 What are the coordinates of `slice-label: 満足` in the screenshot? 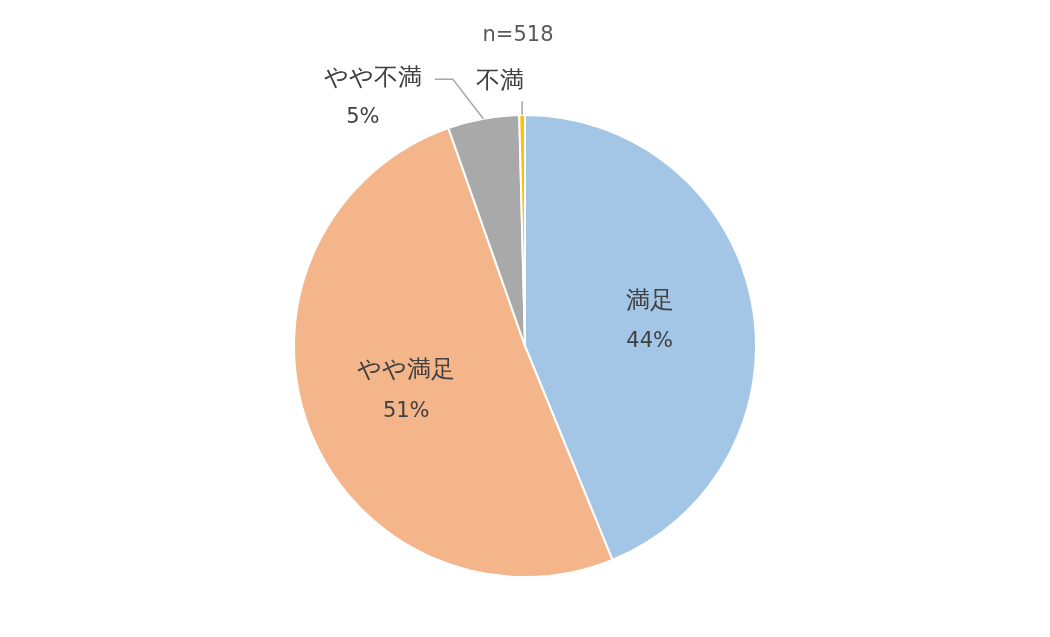 It's located at (649, 299).